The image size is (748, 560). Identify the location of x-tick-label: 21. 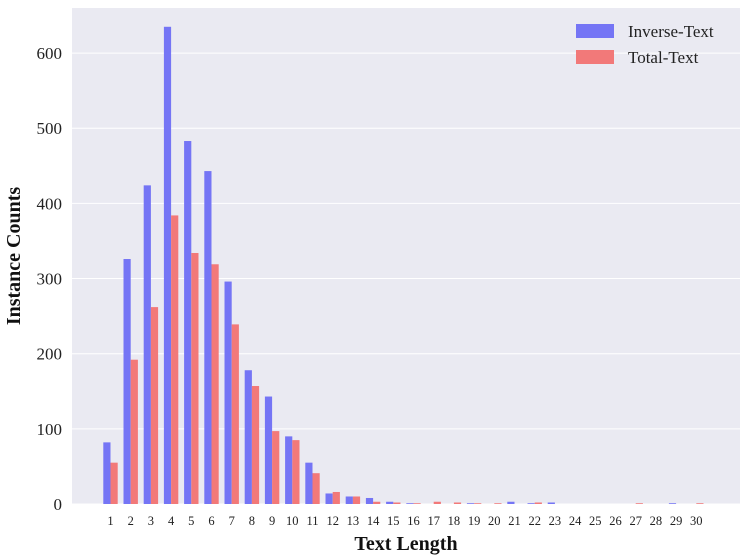
(514, 521).